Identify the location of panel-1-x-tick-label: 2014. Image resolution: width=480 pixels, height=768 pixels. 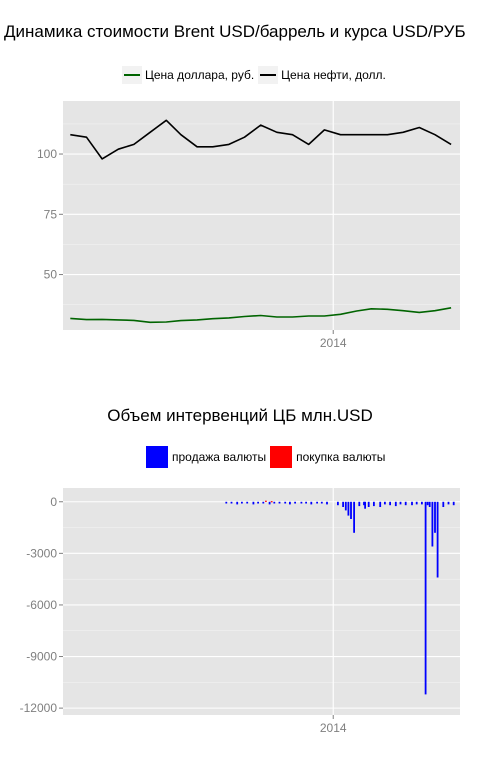
(333, 343).